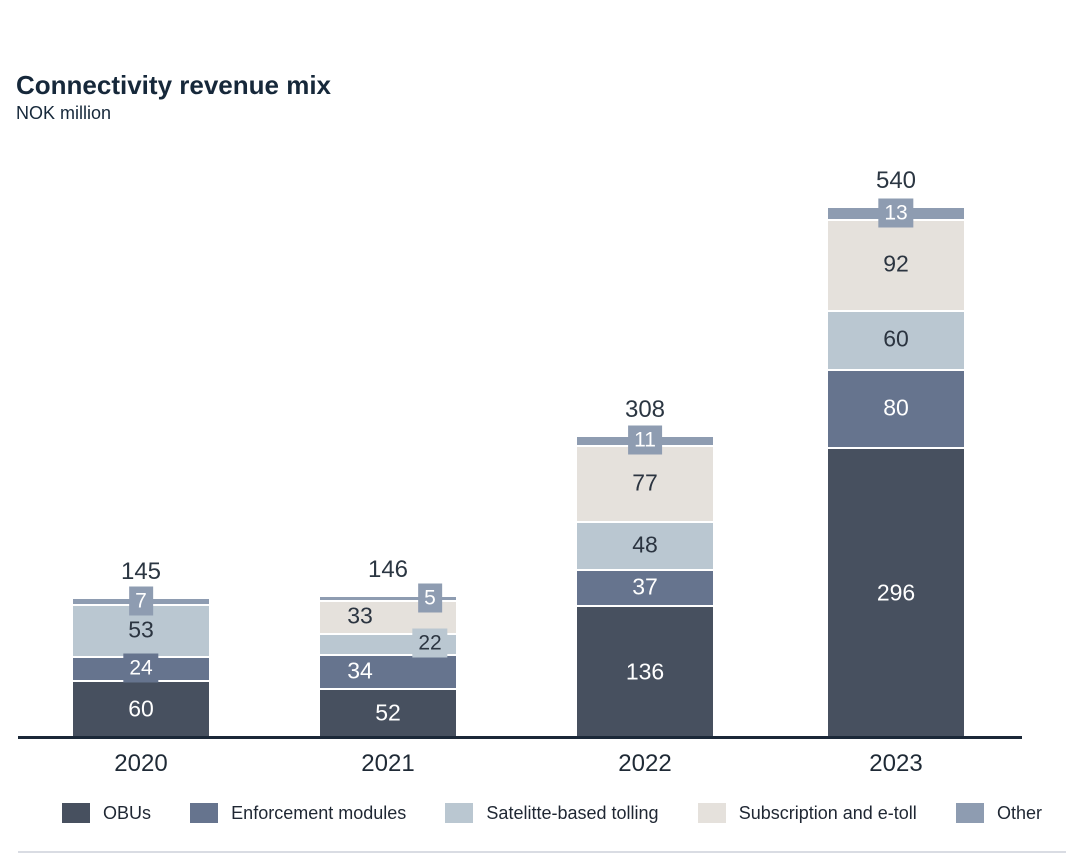 The width and height of the screenshot is (1066, 866). I want to click on legend-item-other: Other, so click(998, 813).